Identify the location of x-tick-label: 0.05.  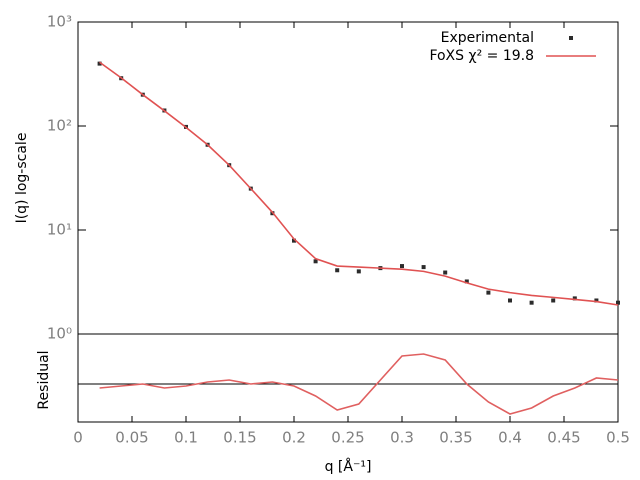
(131, 438).